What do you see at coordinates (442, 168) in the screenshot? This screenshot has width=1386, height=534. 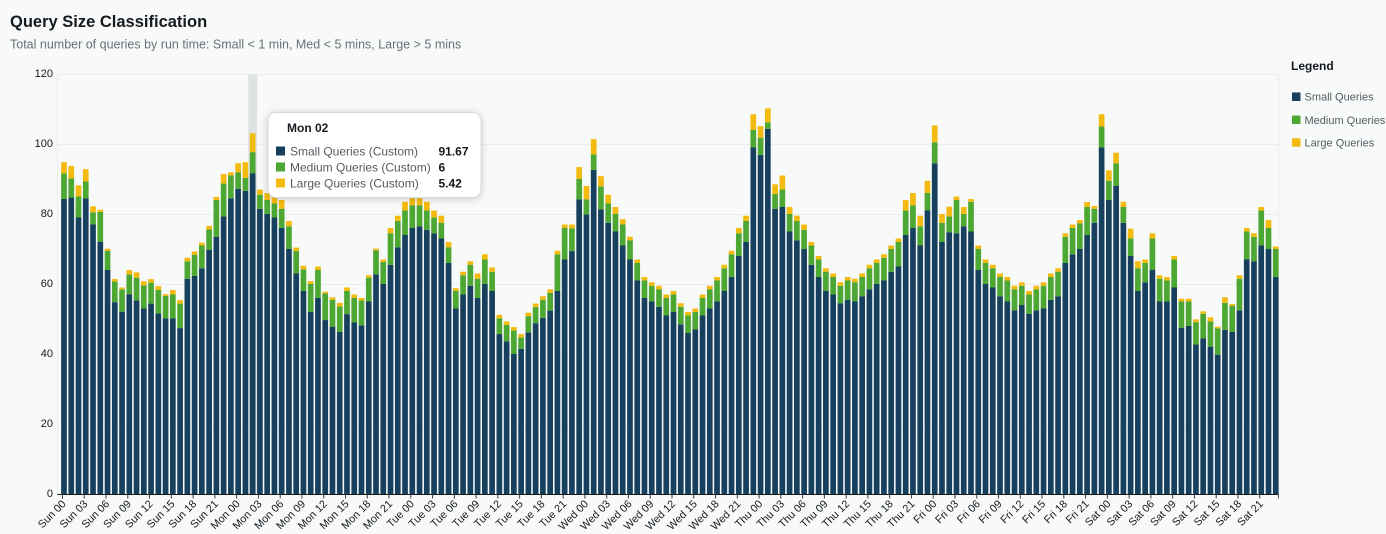 I see `svg-text: 6` at bounding box center [442, 168].